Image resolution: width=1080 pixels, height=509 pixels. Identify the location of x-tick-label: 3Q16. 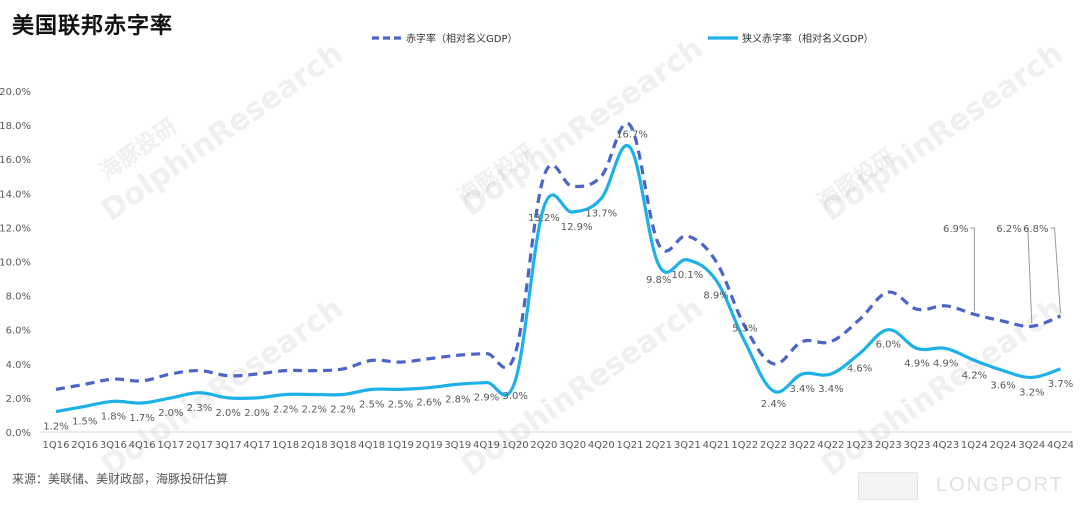
(113, 445).